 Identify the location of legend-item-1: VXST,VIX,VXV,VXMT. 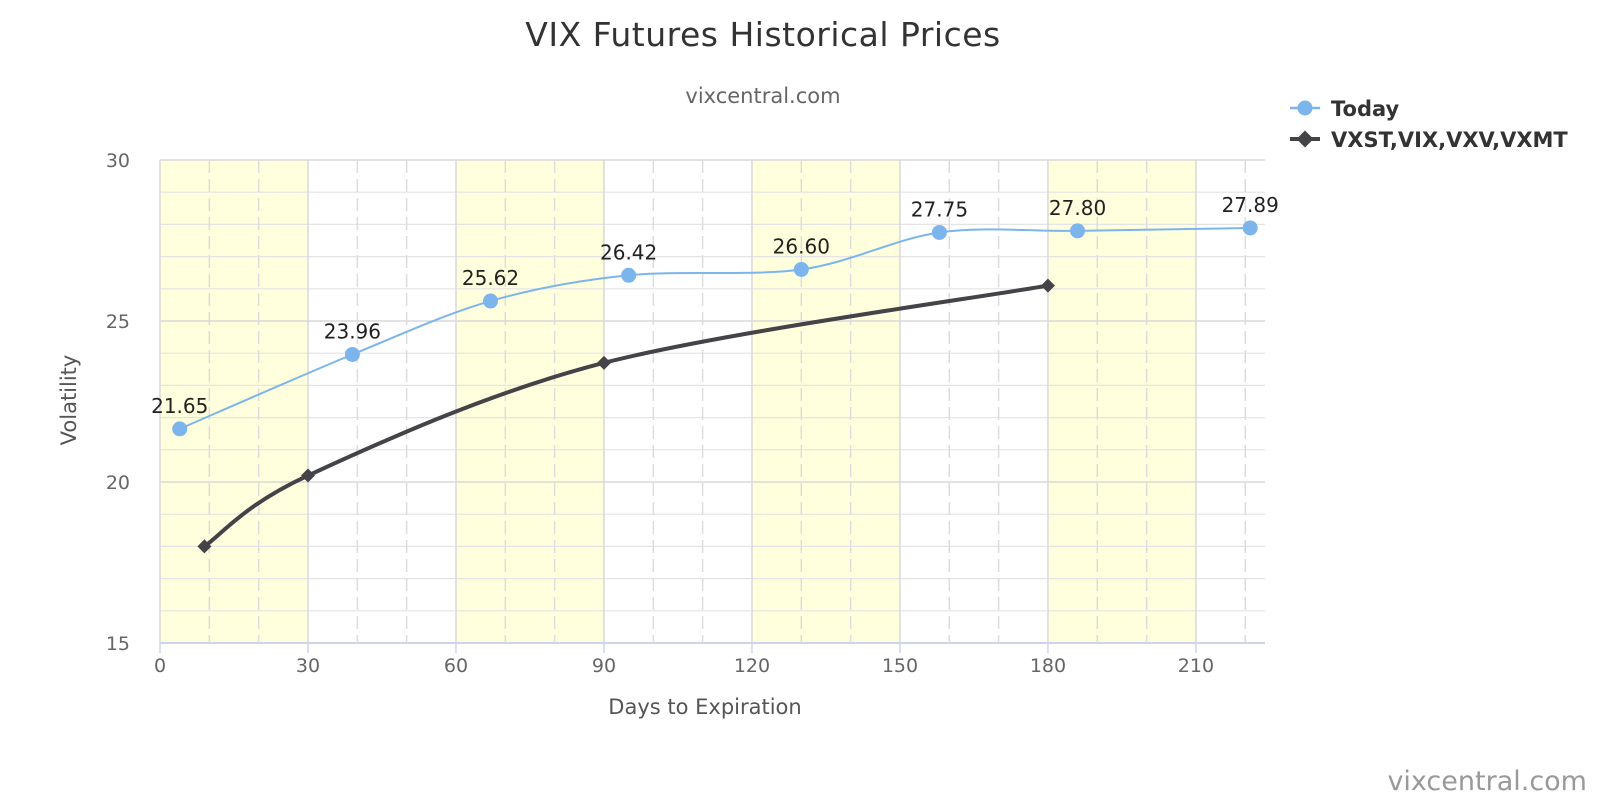
(1429, 140).